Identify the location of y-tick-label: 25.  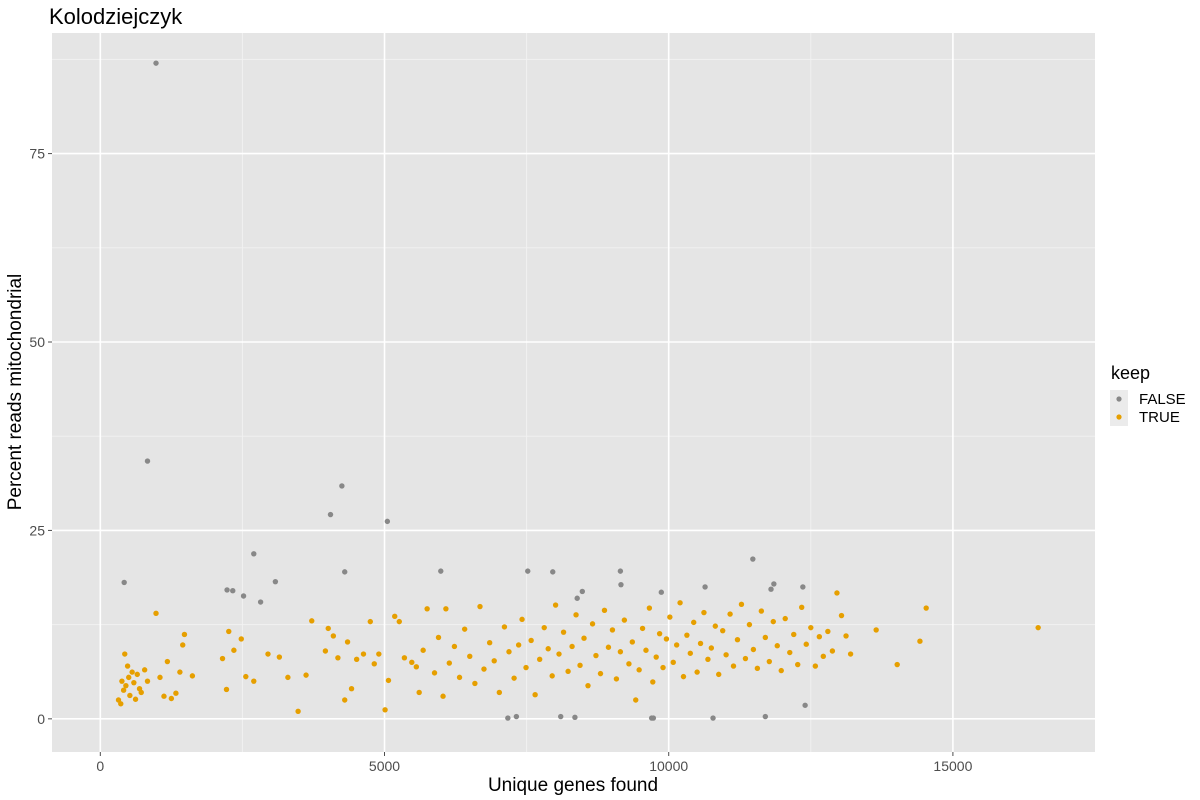
(37, 530).